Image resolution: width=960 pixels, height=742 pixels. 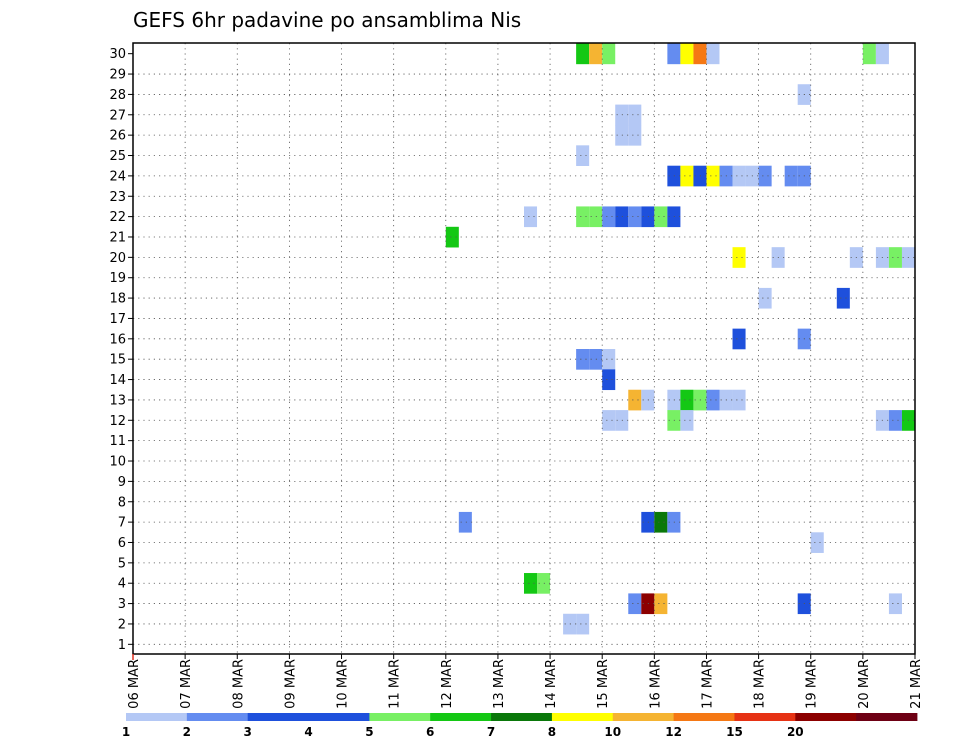 What do you see at coordinates (117, 75) in the screenshot?
I see `y-tick-label-29: 29` at bounding box center [117, 75].